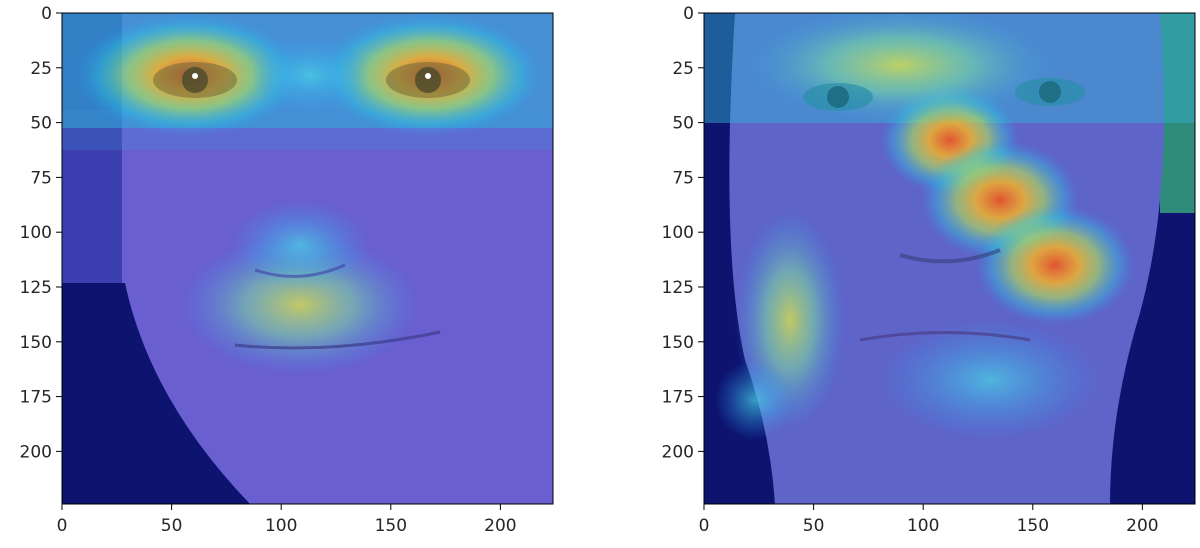 Image resolution: width=1200 pixels, height=548 pixels. What do you see at coordinates (281, 526) in the screenshot?
I see `x-tick-label-left: 100` at bounding box center [281, 526].